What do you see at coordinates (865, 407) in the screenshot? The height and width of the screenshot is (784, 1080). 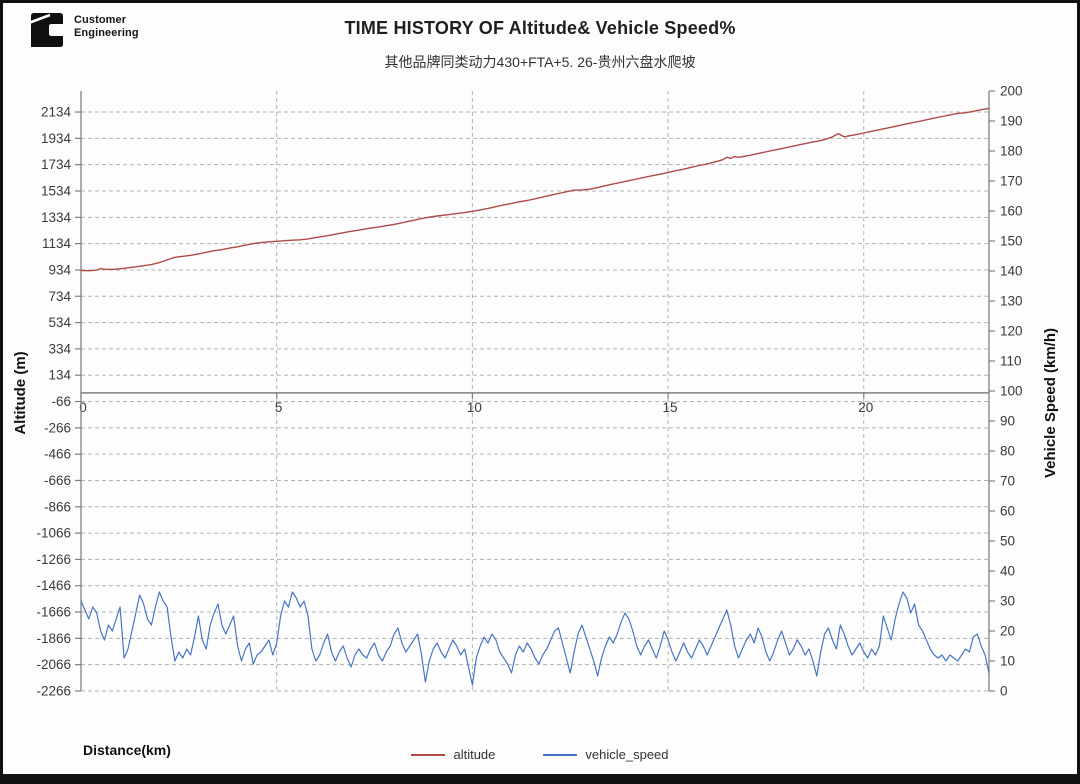 I see `x-axis-tick-label: 20` at bounding box center [865, 407].